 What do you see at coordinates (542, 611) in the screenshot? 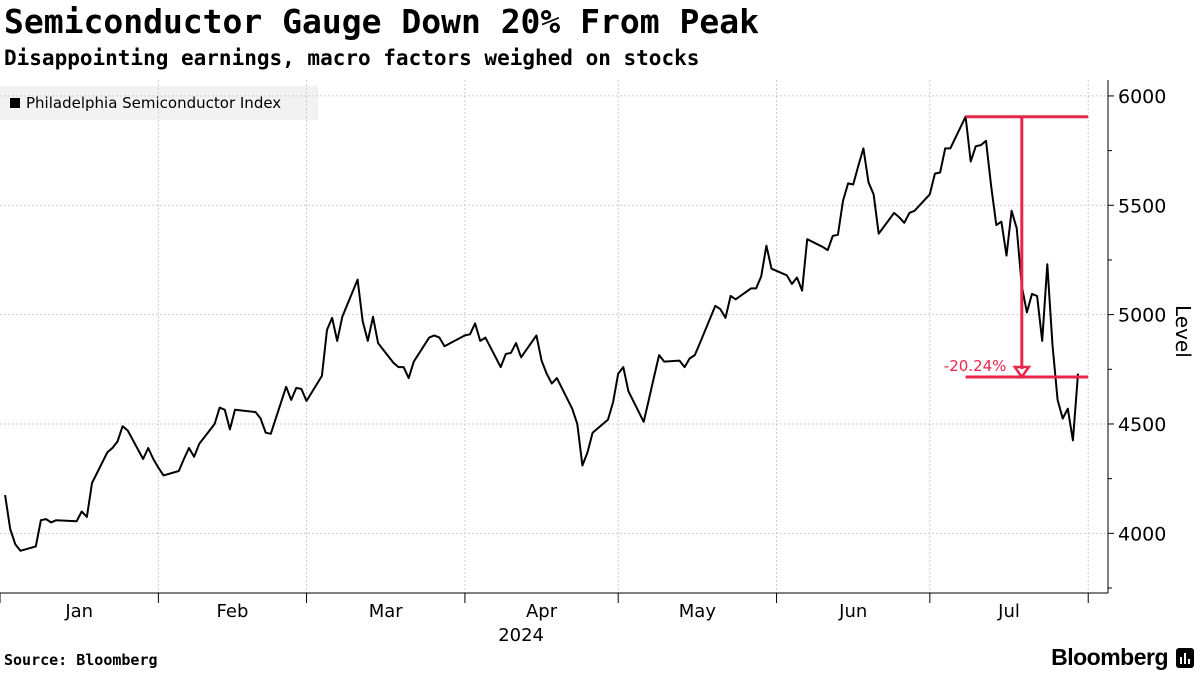
I see `x-tick-label: Apr` at bounding box center [542, 611].